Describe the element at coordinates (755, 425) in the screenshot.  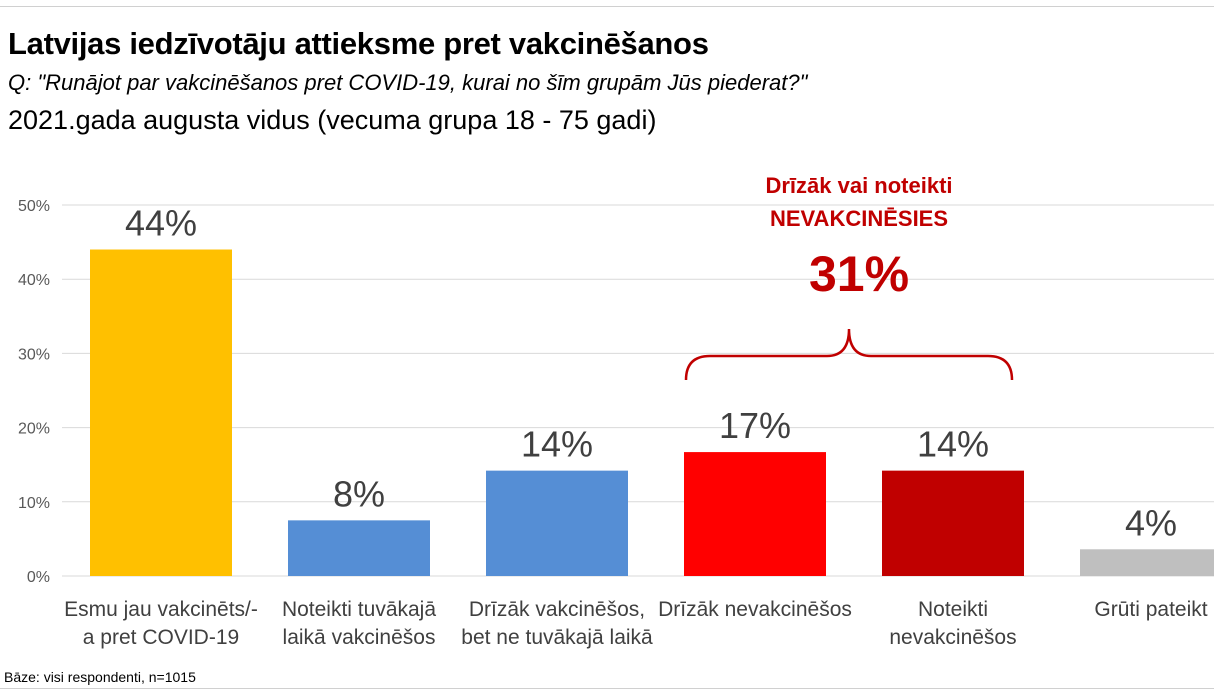
I see `data-label: 17%` at that location.